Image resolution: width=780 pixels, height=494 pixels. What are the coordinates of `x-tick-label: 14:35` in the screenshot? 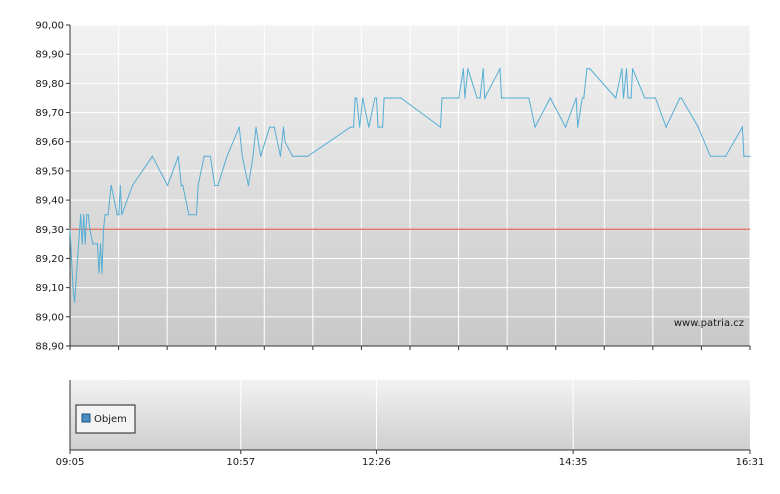 It's located at (573, 462).